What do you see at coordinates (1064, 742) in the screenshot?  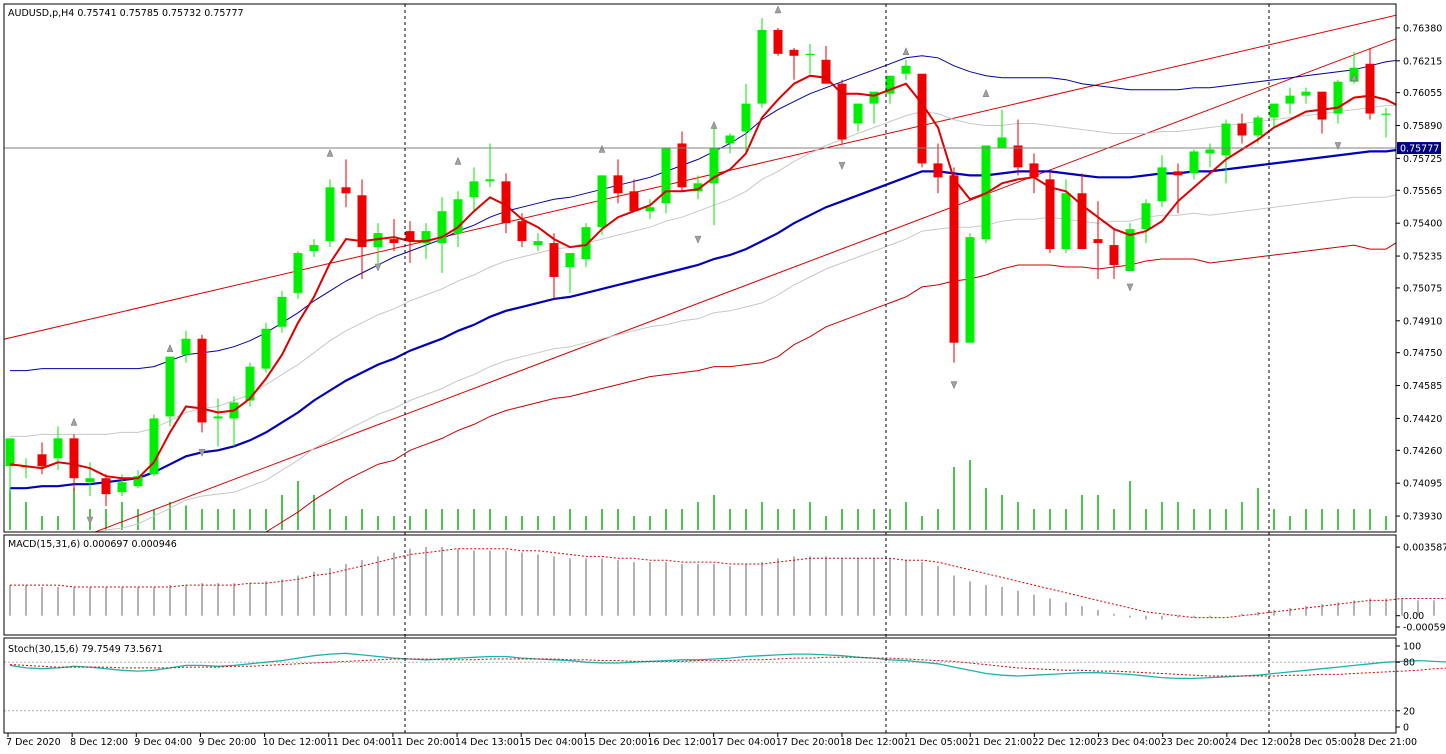 I see `time-tick-label: 22 Dec 12:00` at bounding box center [1064, 742].